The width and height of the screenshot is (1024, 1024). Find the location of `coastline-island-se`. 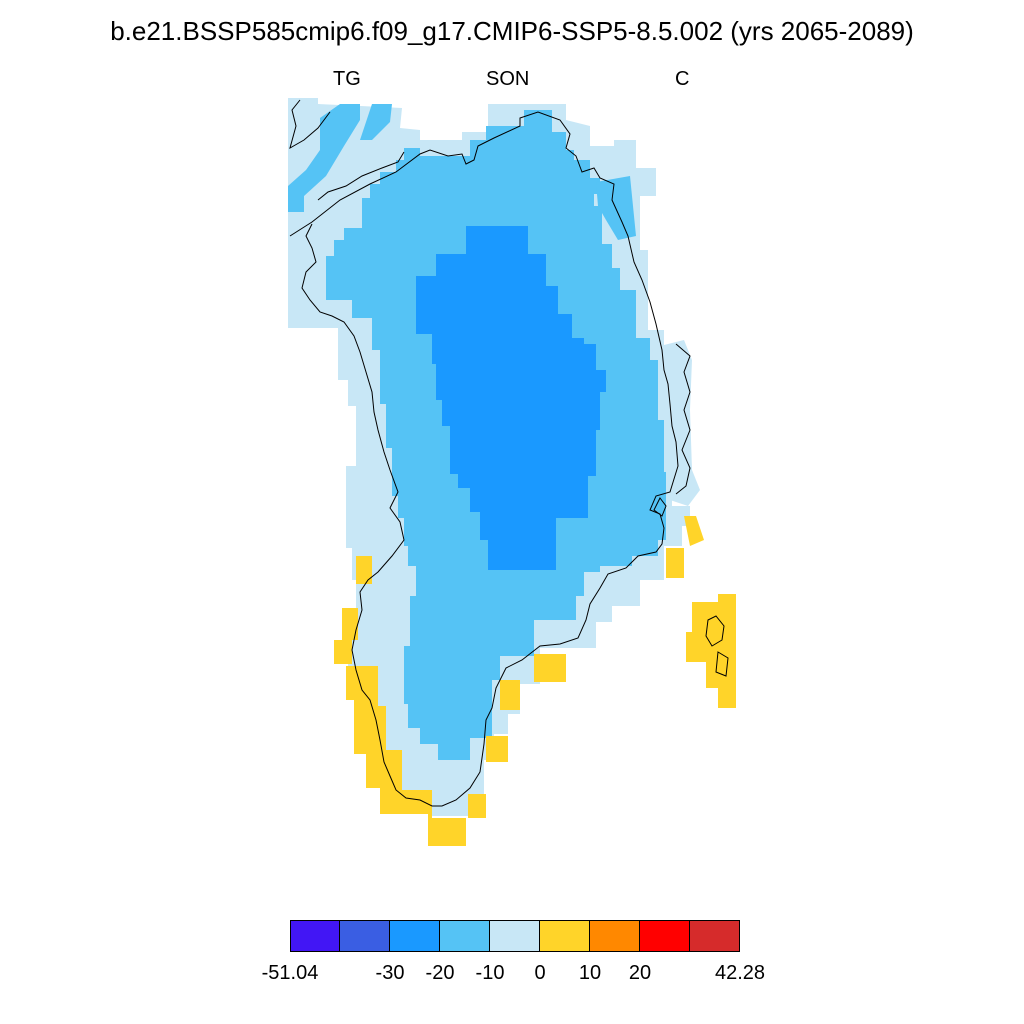

coastline-island-se is located at coordinates (715, 631).